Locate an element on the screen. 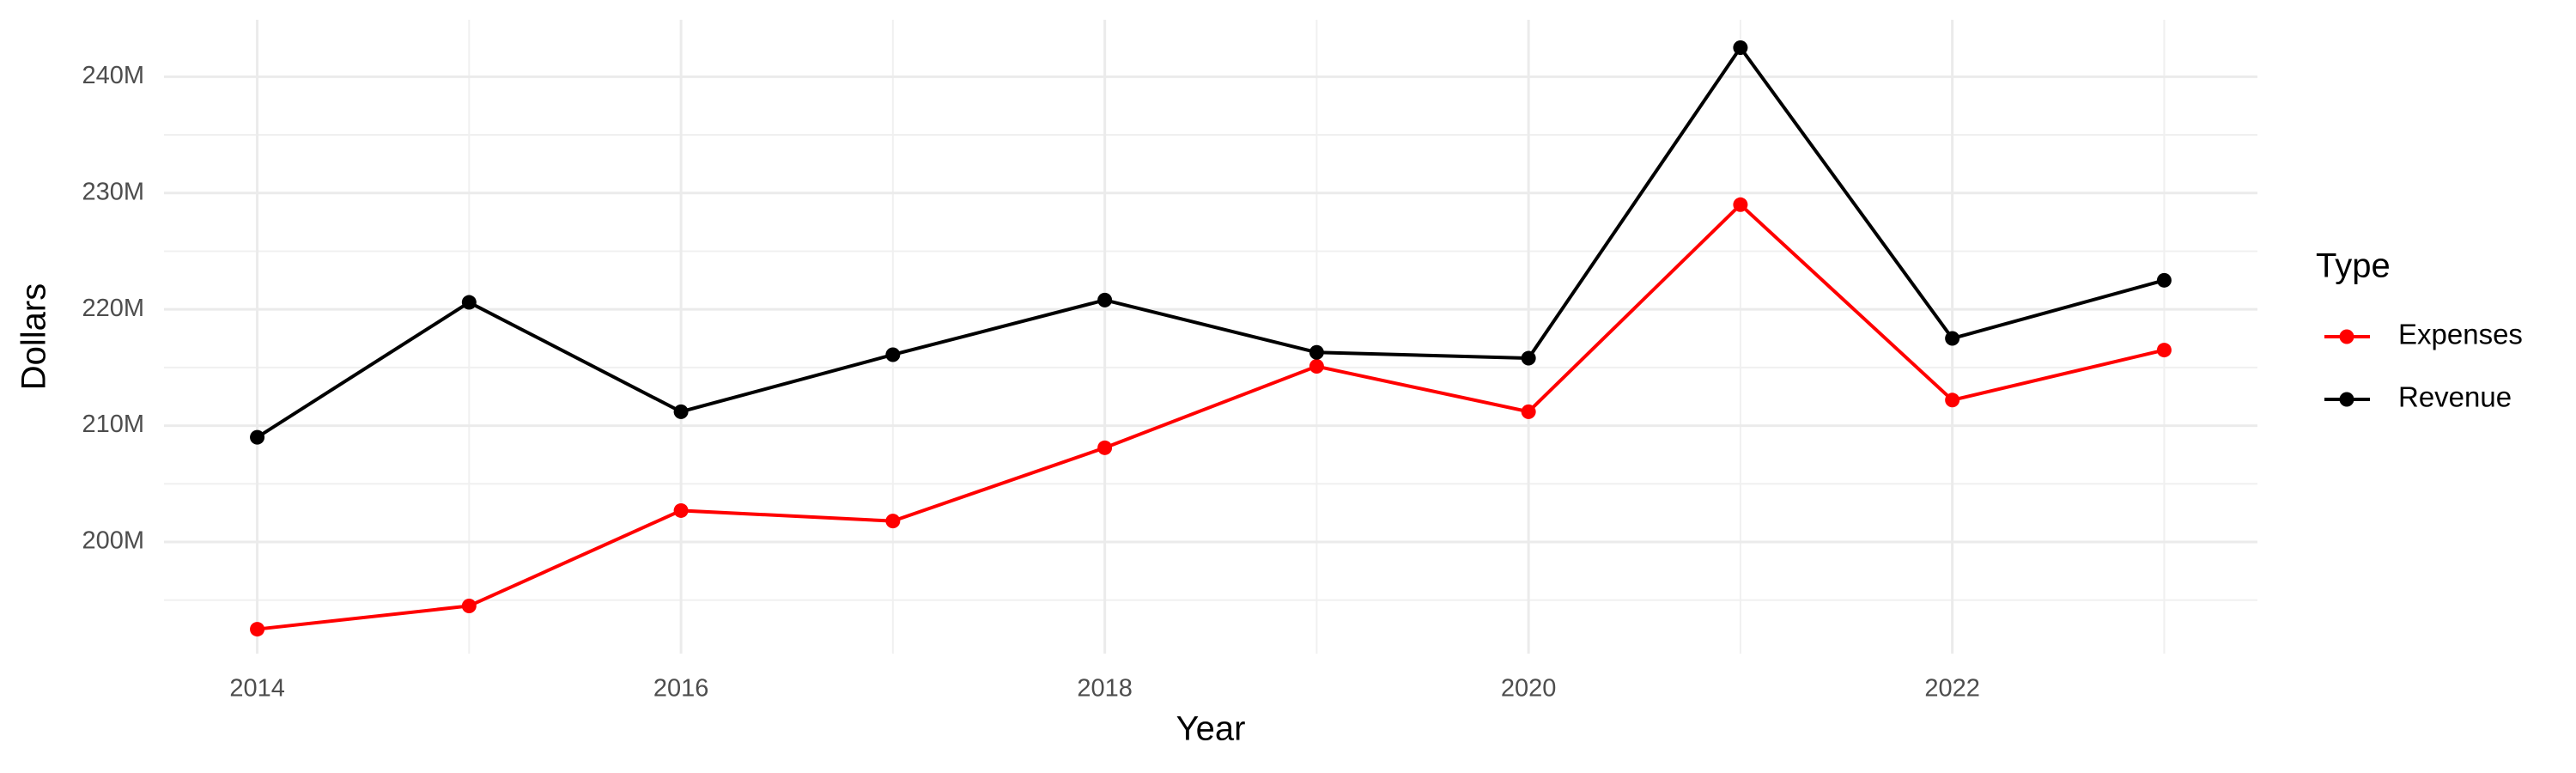 This screenshot has height=773, width=2576. legend-label: Revenue is located at coordinates (2455, 397).